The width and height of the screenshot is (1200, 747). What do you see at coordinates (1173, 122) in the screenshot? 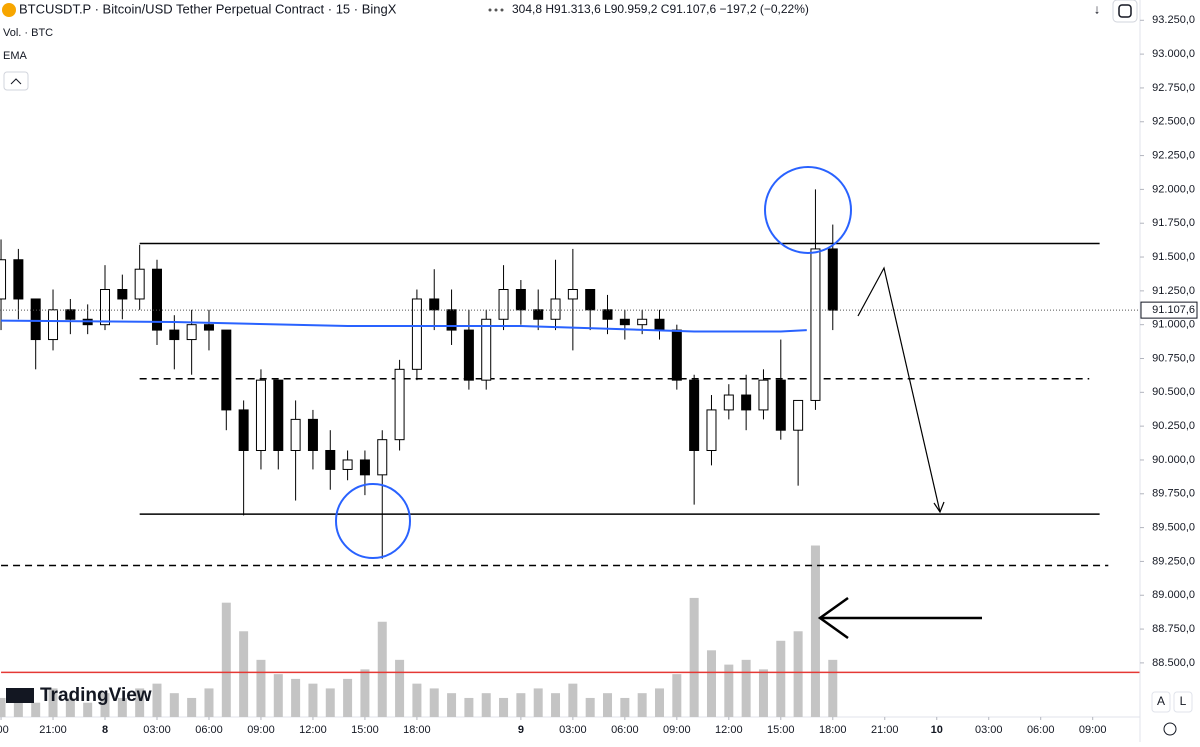
I see `y-tick-label: 92.500,0` at bounding box center [1173, 122].